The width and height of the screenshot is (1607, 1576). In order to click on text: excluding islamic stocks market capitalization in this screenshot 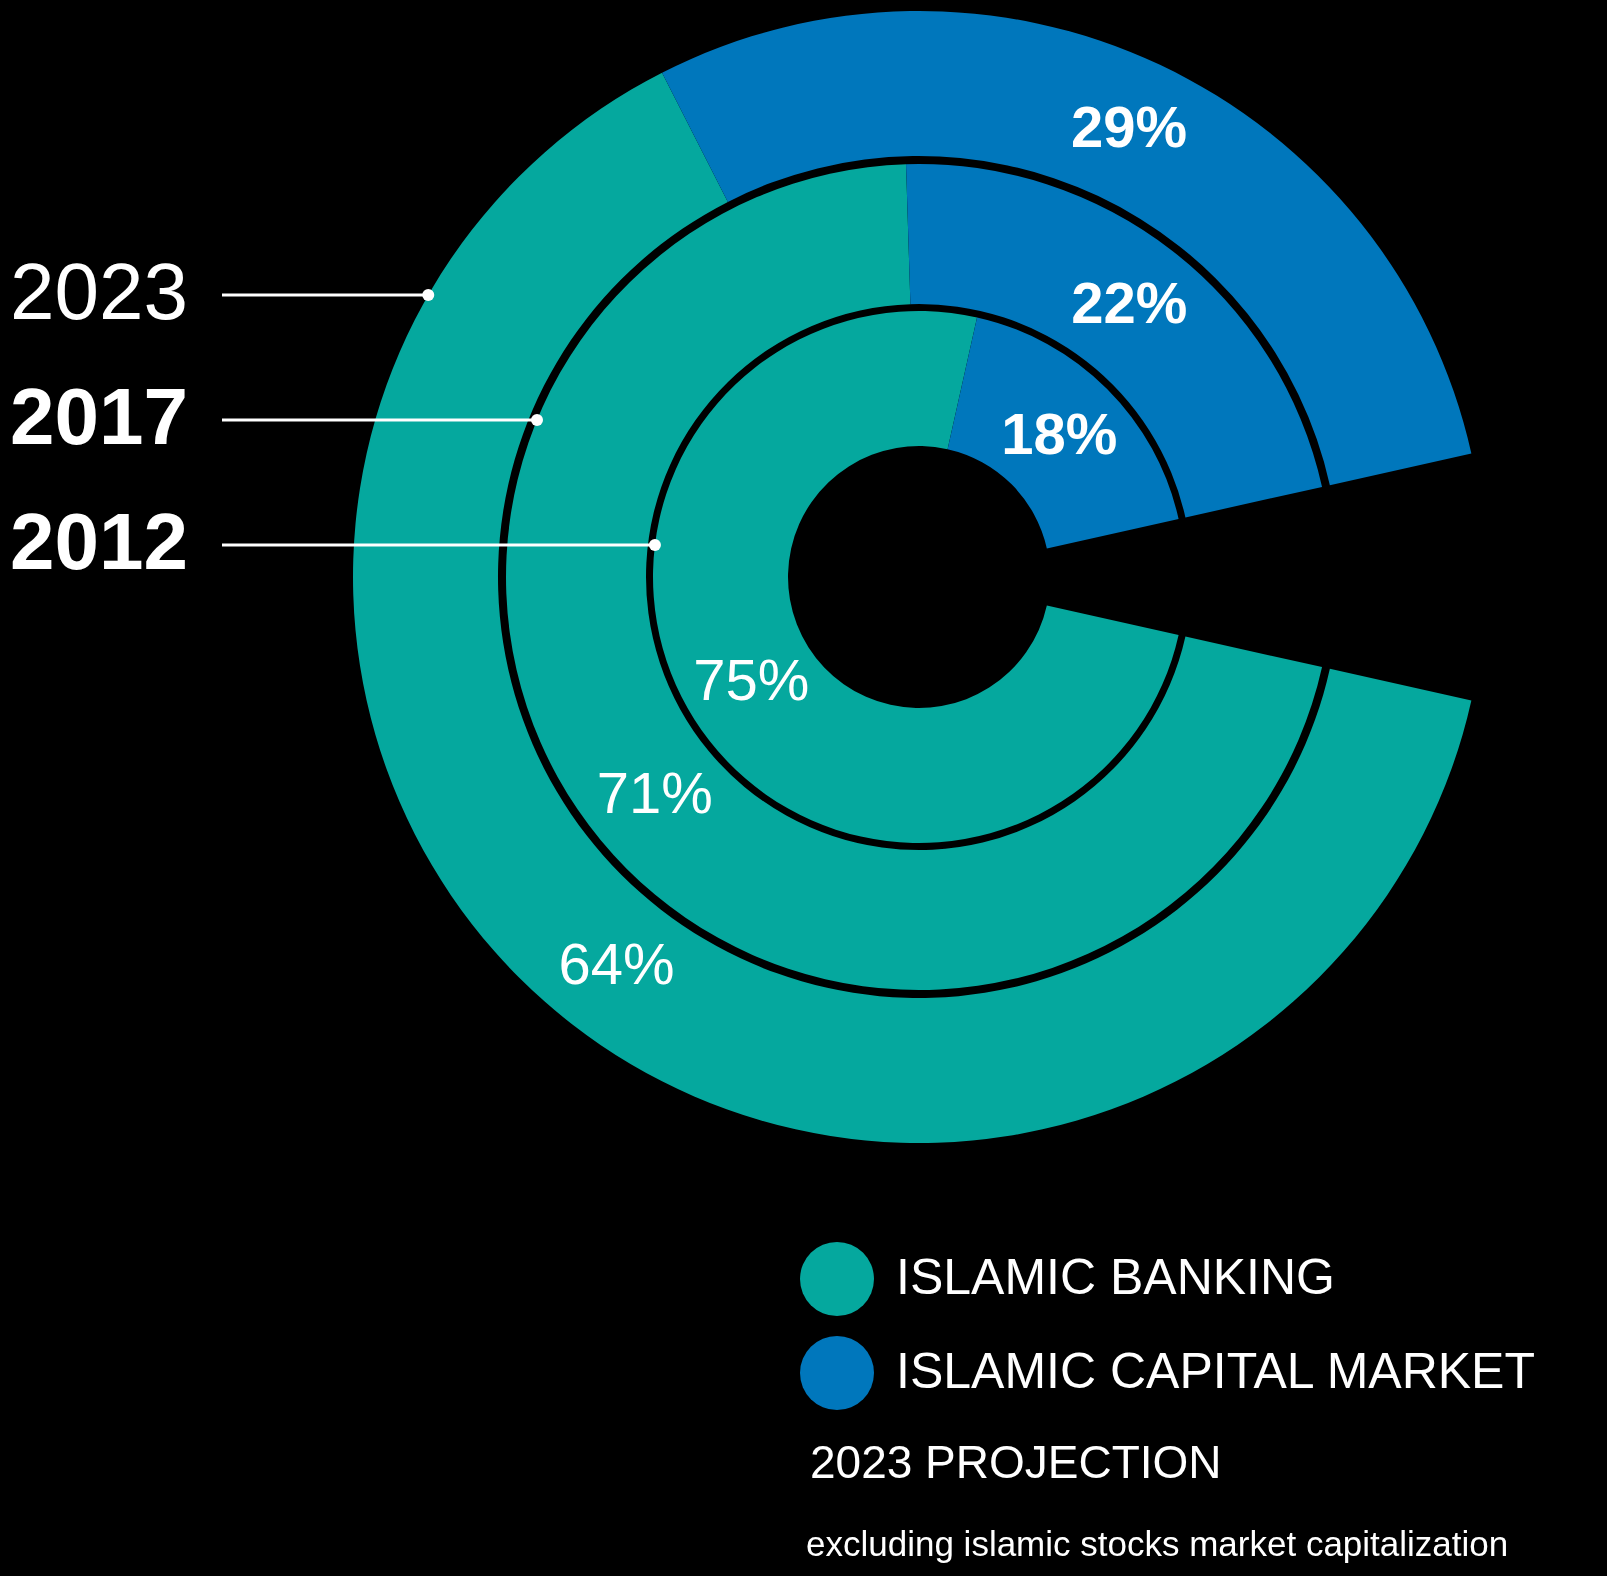, I will do `click(1157, 1543)`.